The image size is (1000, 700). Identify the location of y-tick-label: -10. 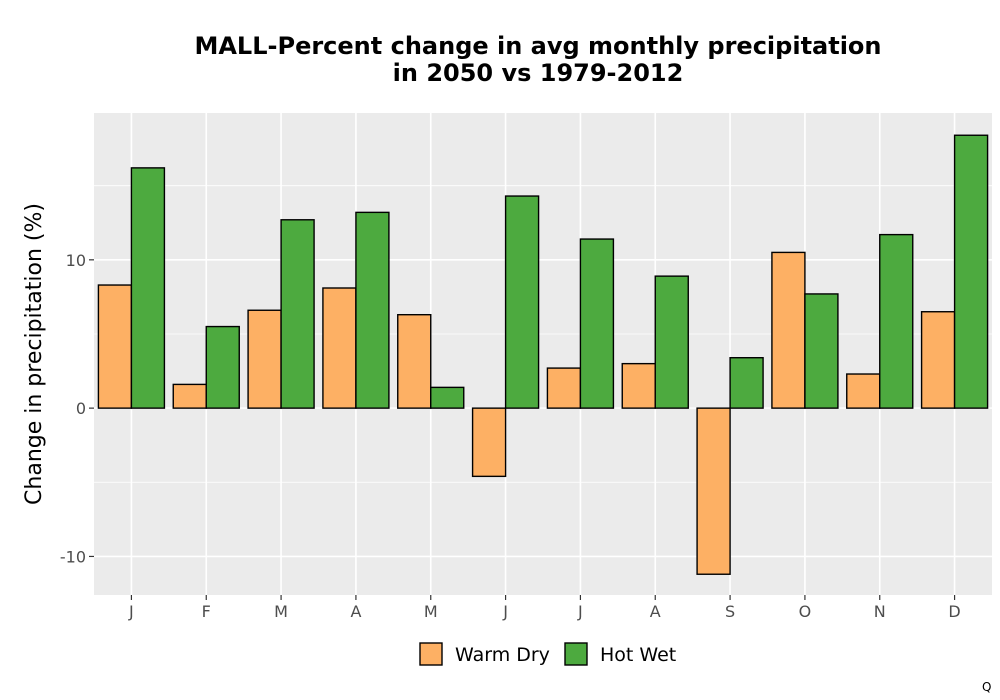
(73, 556).